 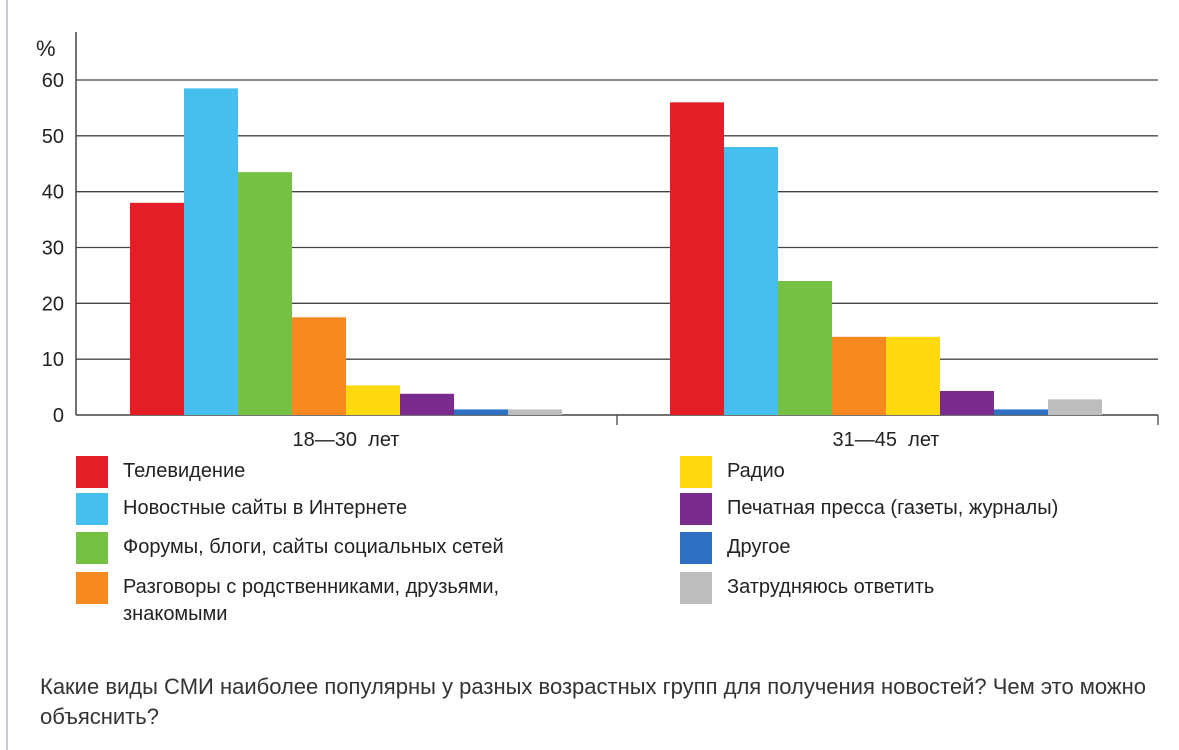 What do you see at coordinates (756, 471) in the screenshot?
I see `legend-label: Радио` at bounding box center [756, 471].